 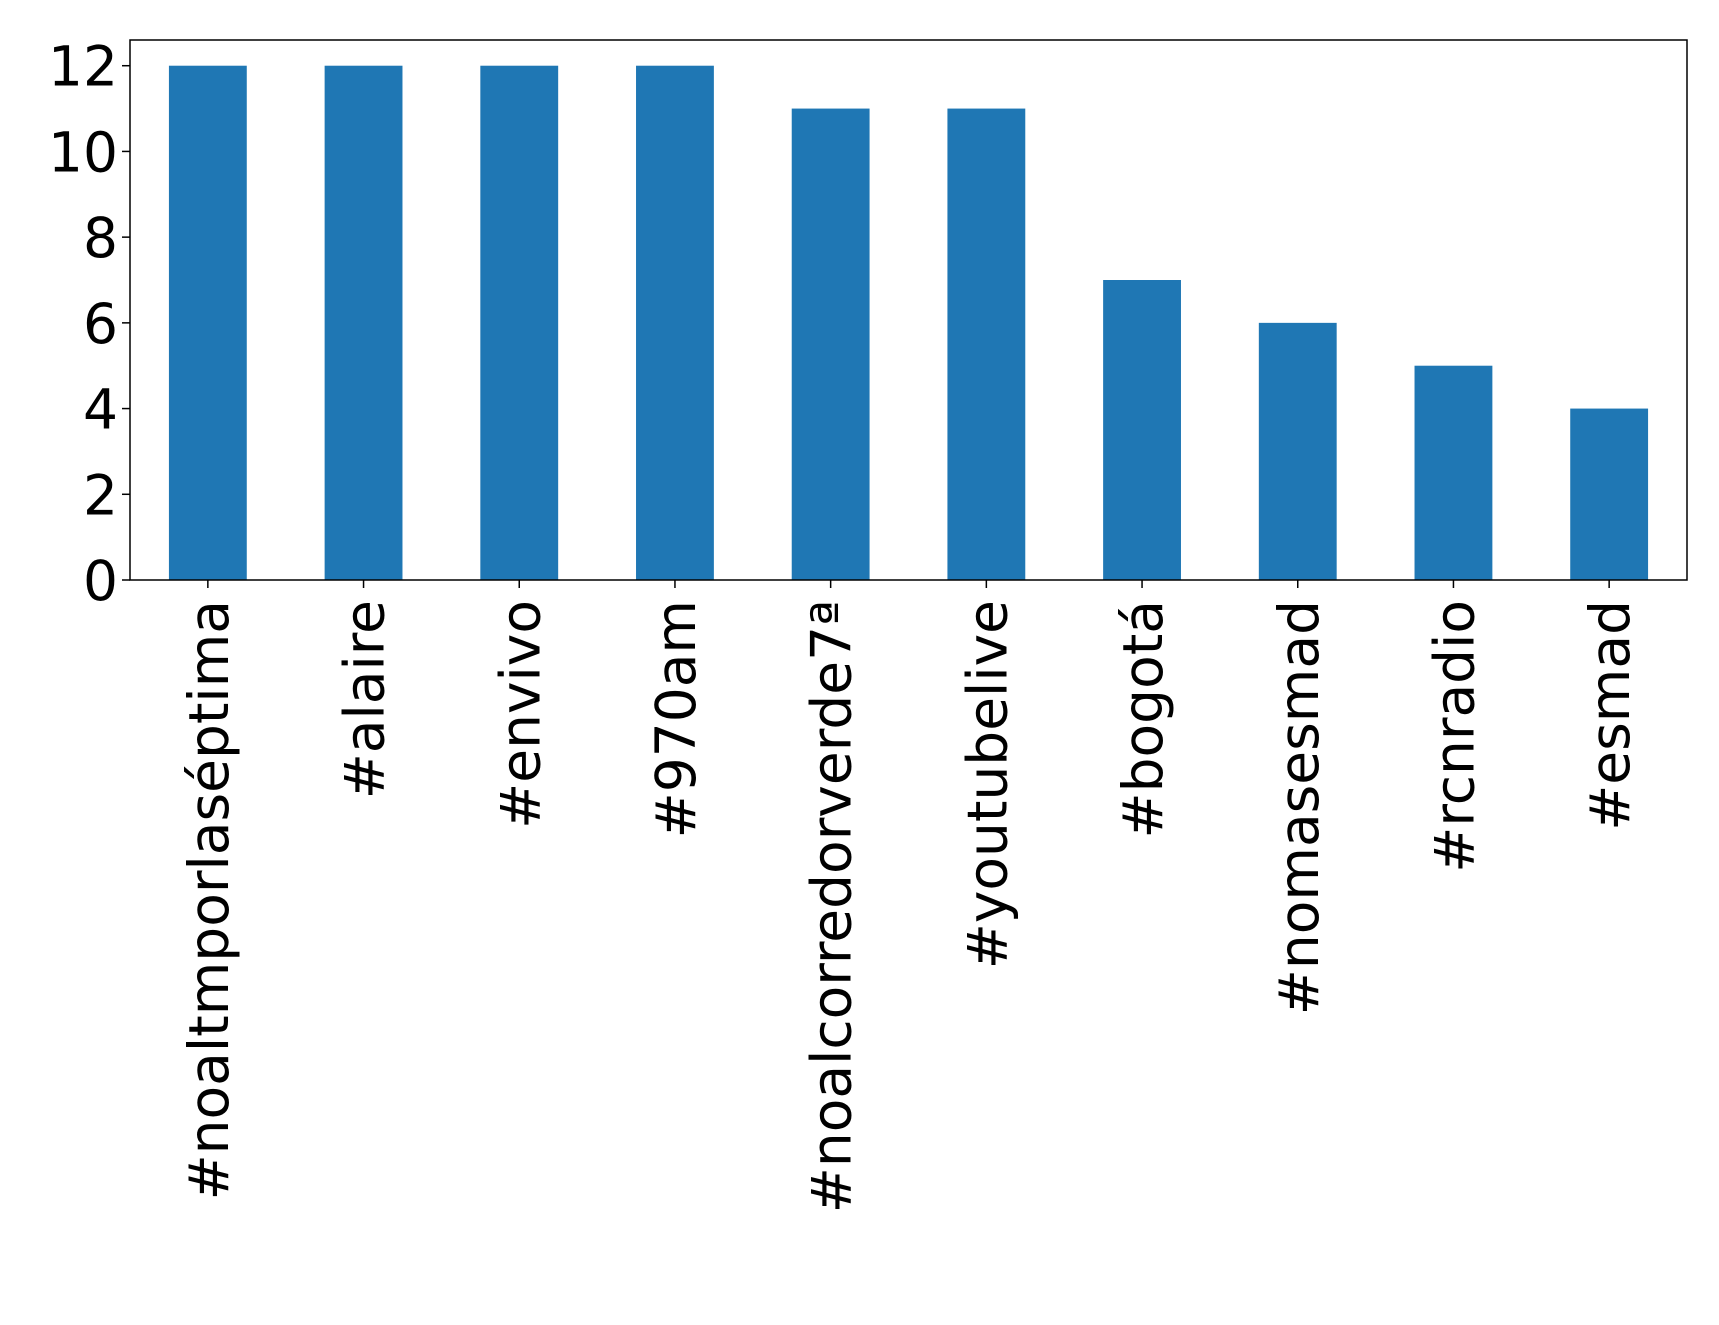 What do you see at coordinates (1610, 715) in the screenshot?
I see `x-tick-label: #esmad` at bounding box center [1610, 715].